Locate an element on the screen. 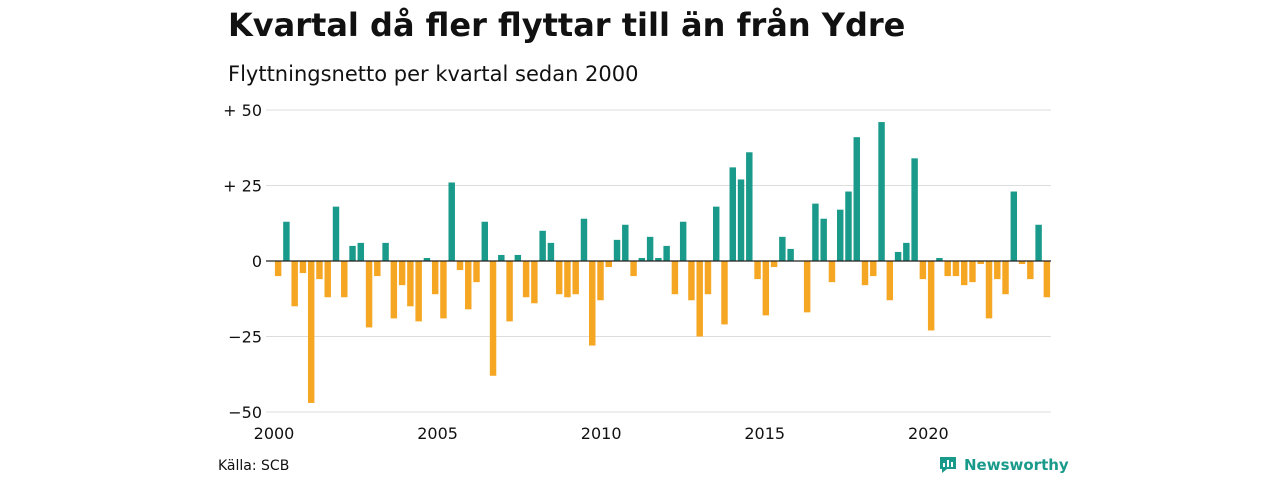  x-tick-label: 2010 is located at coordinates (601, 433).